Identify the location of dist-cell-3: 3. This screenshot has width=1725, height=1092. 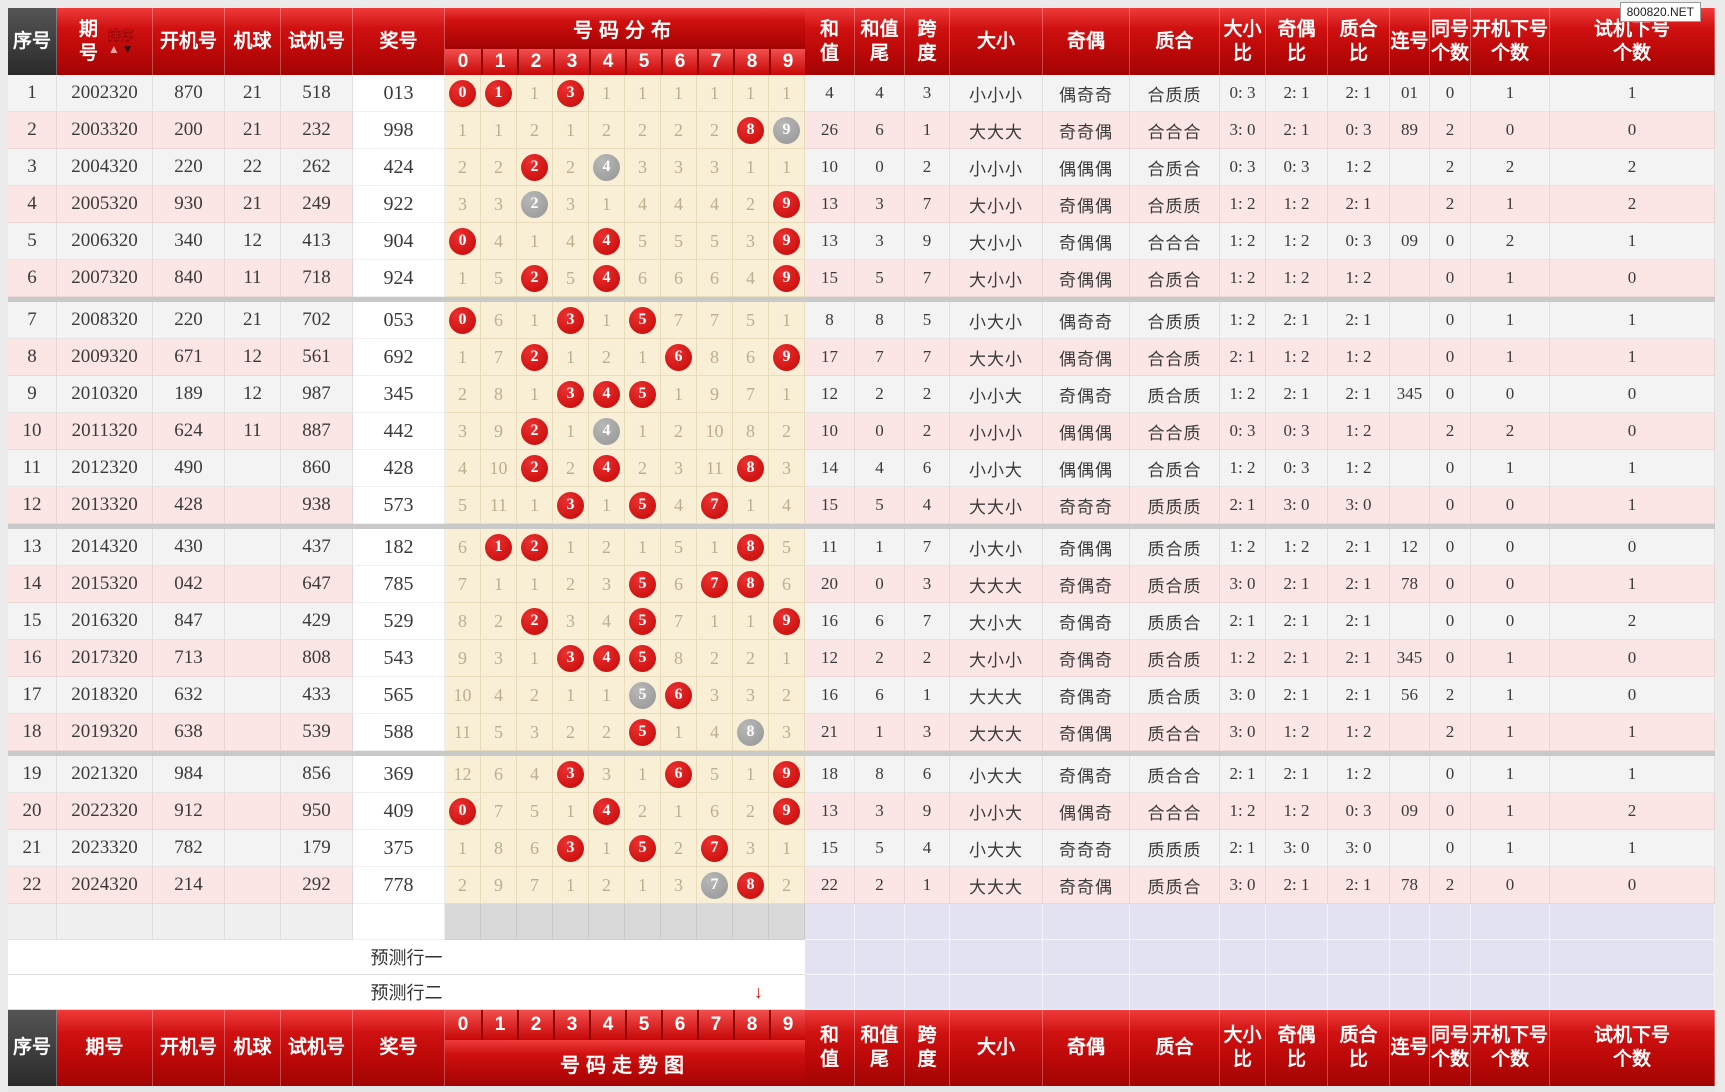
(571, 505).